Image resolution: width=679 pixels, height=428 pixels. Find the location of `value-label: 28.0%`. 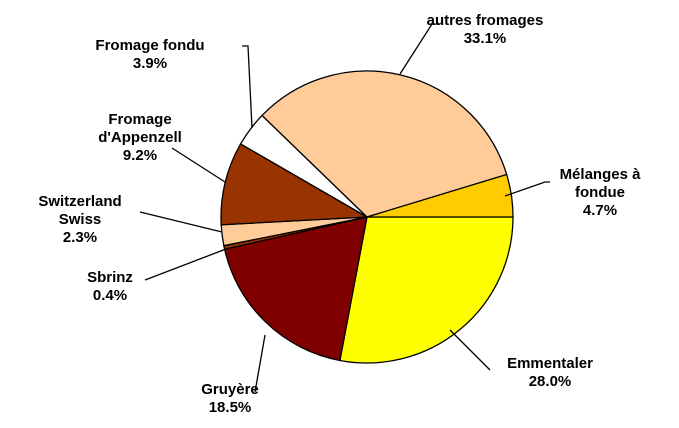

value-label: 28.0% is located at coordinates (550, 381).